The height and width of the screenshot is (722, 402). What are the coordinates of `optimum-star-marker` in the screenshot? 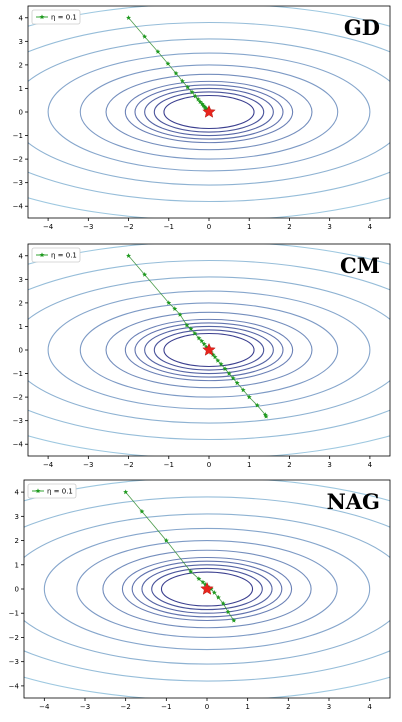 It's located at (209, 349).